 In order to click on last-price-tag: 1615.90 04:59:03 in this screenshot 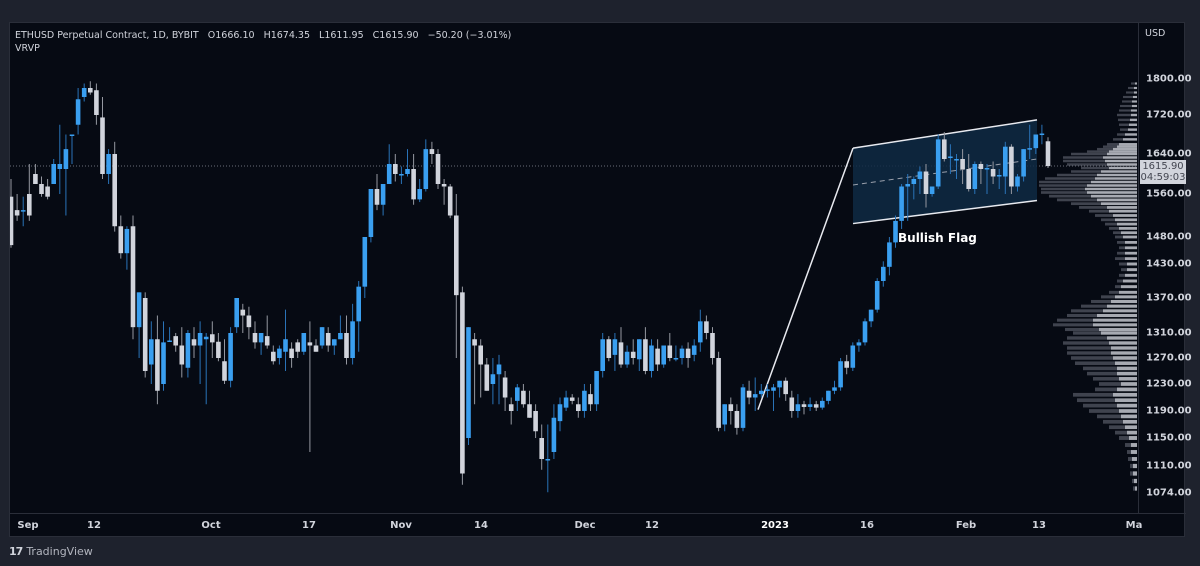, I will do `click(1163, 172)`.